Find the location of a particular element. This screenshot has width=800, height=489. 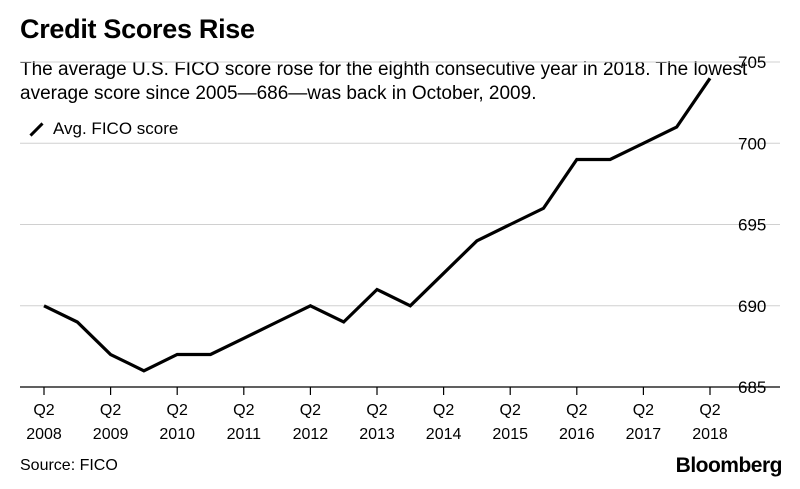

y-tick-label: 690 is located at coordinates (752, 306).